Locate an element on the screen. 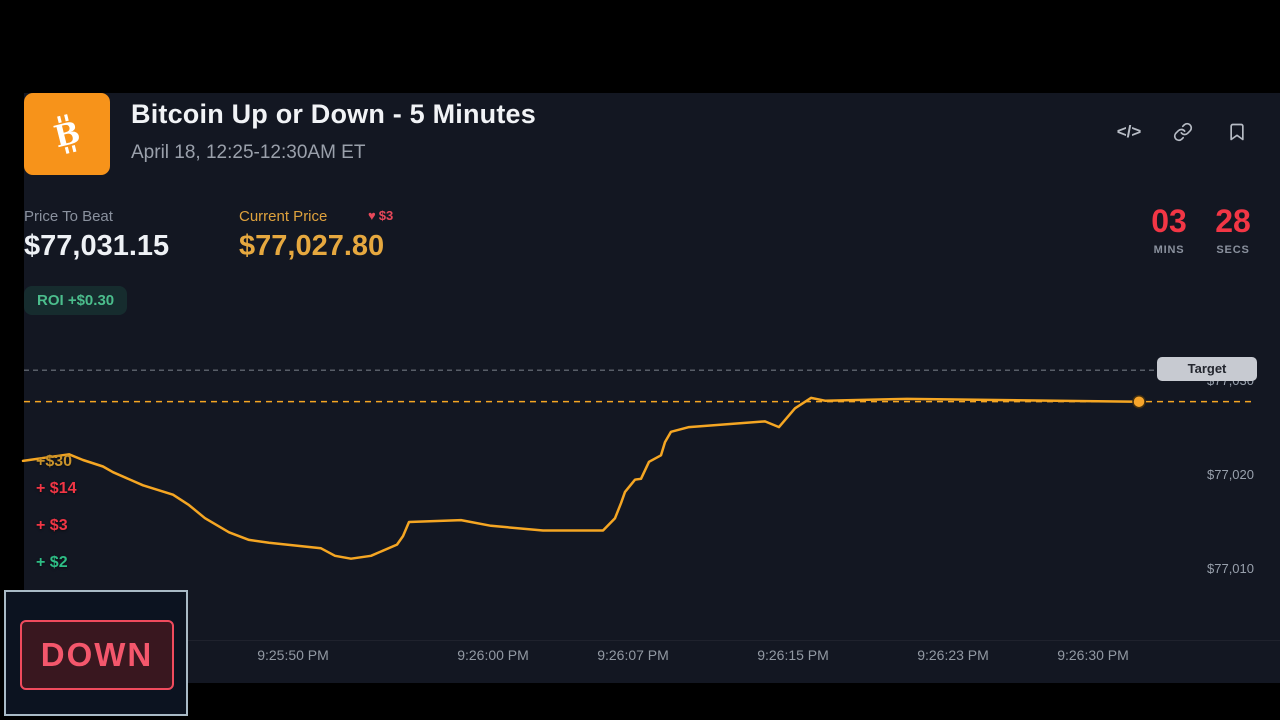  share-link-button is located at coordinates (1183, 132).